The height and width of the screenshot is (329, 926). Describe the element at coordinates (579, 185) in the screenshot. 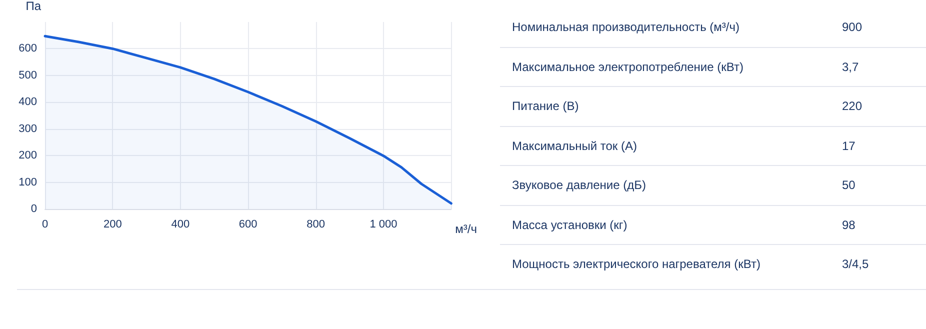

I see `text: Звуковое давление (дБ)` at that location.